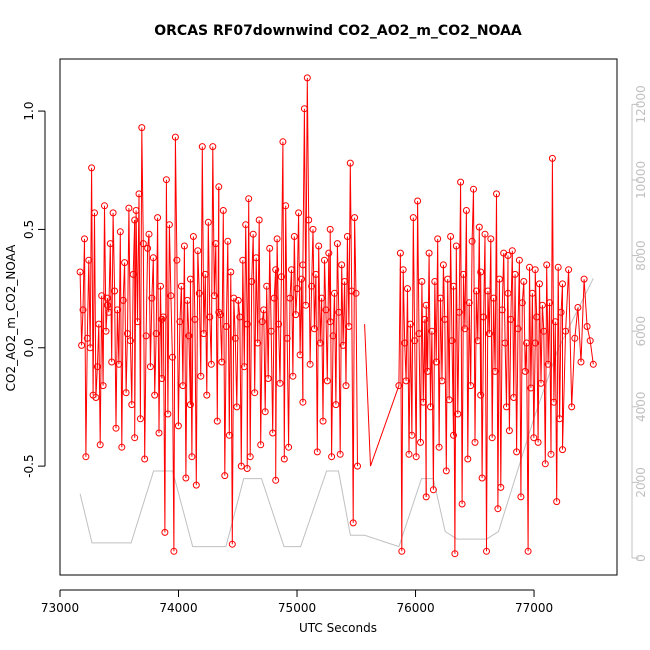  What do you see at coordinates (641, 104) in the screenshot?
I see `y2-tick-label: 12000` at bounding box center [641, 104].